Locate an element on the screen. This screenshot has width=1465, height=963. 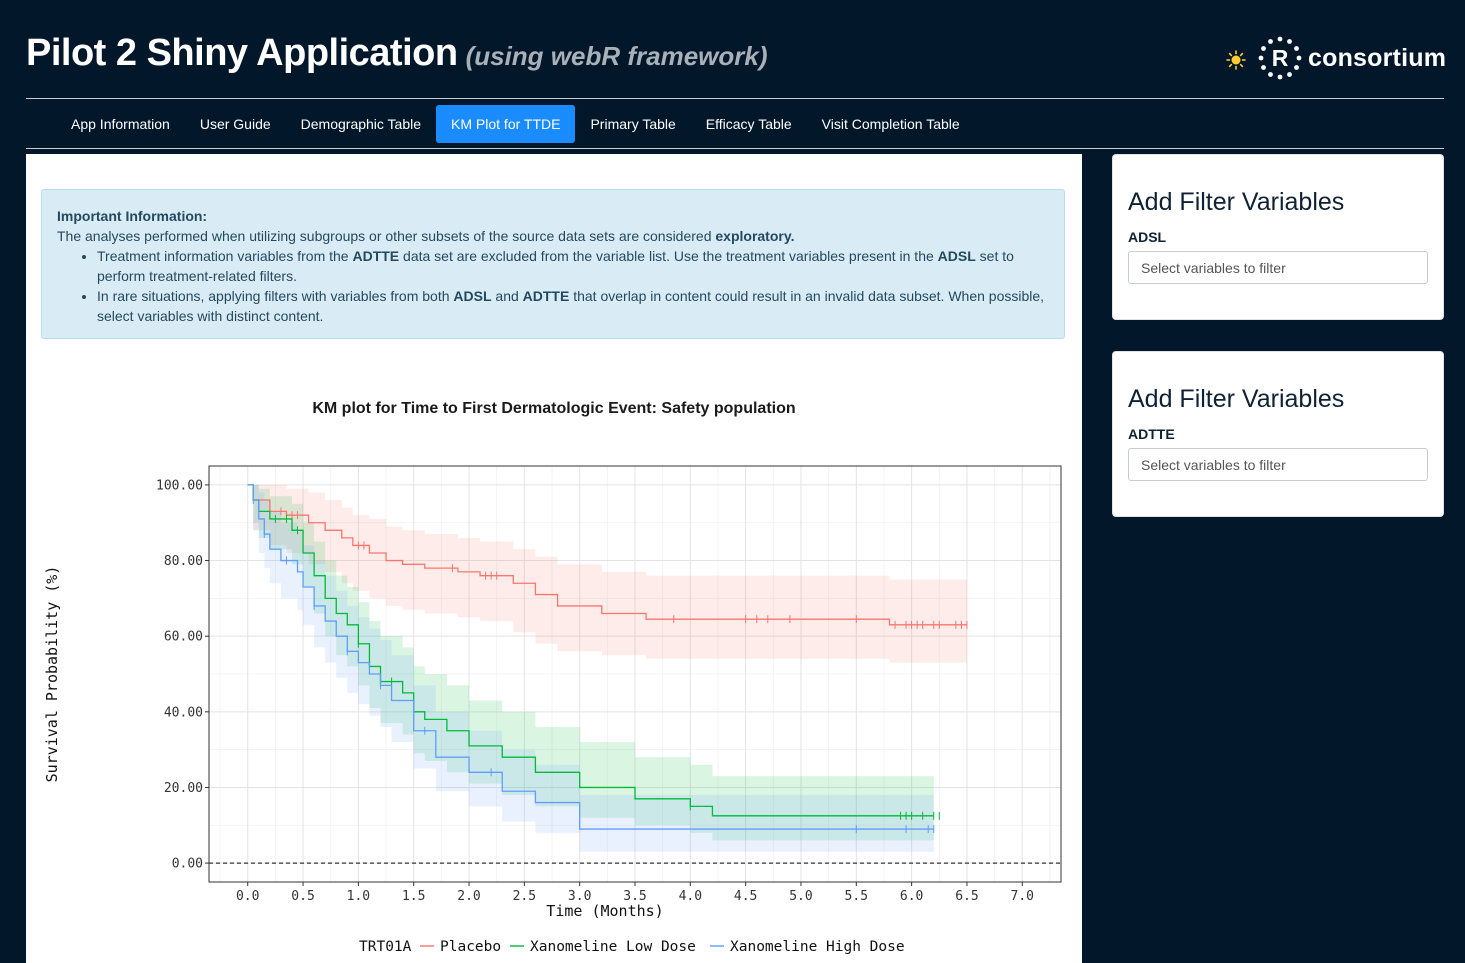
tab-km-plot-for-ttde: KM Plot for TTDE is located at coordinates (506, 124).